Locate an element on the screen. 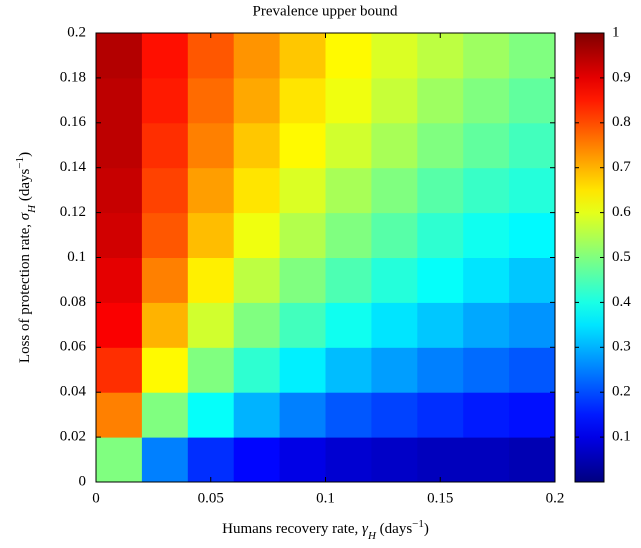 The width and height of the screenshot is (641, 548). y-tick-label: 0.2 is located at coordinates (76, 32).